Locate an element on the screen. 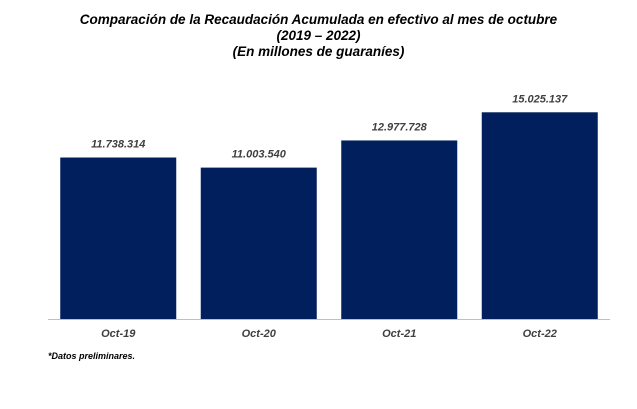 The height and width of the screenshot is (409, 637). x-tick-label-oct-20: Oct-20 is located at coordinates (259, 334).